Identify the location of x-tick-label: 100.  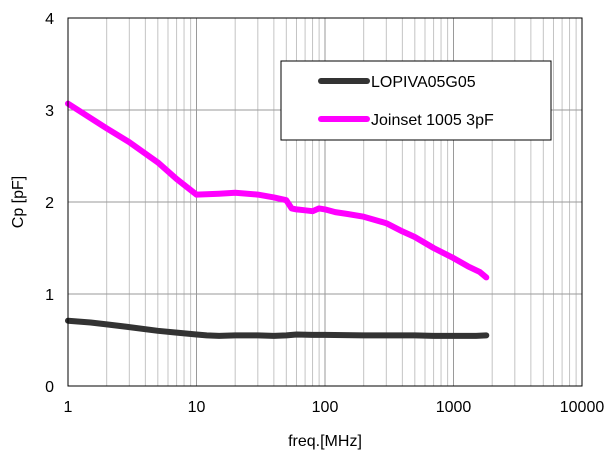
(325, 407).